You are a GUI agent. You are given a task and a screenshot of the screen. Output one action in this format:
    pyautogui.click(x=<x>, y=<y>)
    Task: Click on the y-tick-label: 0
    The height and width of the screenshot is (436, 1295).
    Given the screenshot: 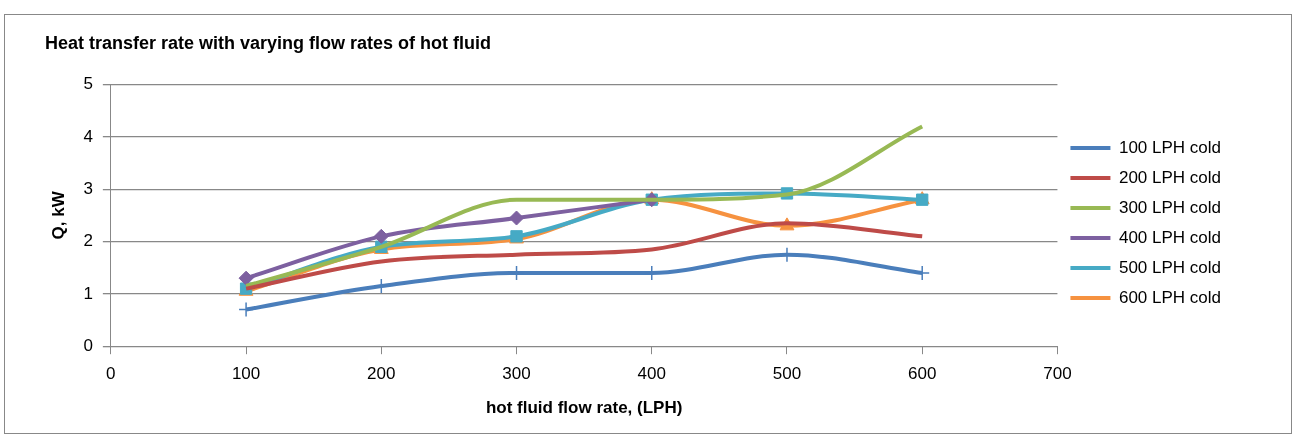 What is the action you would take?
    pyautogui.click(x=88, y=345)
    